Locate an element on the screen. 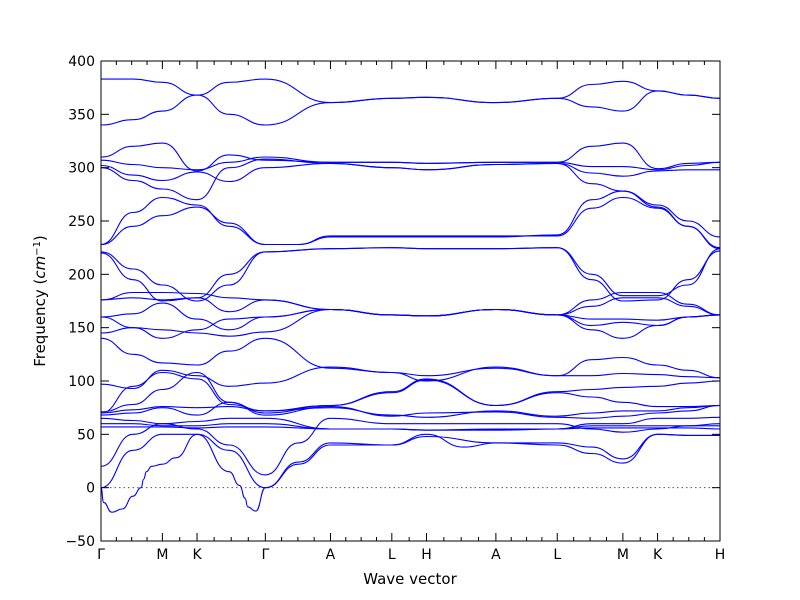 The height and width of the screenshot is (600, 800). y-axis-label: Frequency (cm−1) is located at coordinates (40, 301).